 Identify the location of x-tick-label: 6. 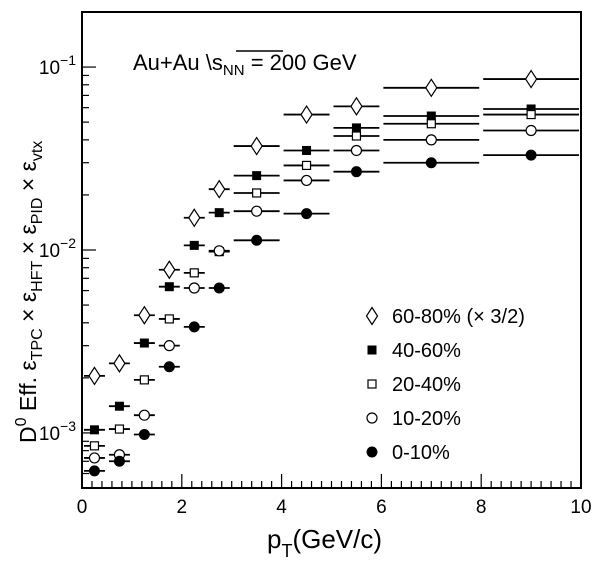
(381, 507).